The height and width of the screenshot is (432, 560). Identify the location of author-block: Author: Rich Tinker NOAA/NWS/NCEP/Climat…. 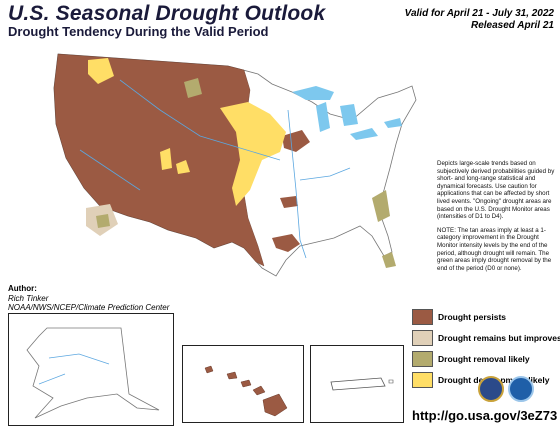
(88, 298).